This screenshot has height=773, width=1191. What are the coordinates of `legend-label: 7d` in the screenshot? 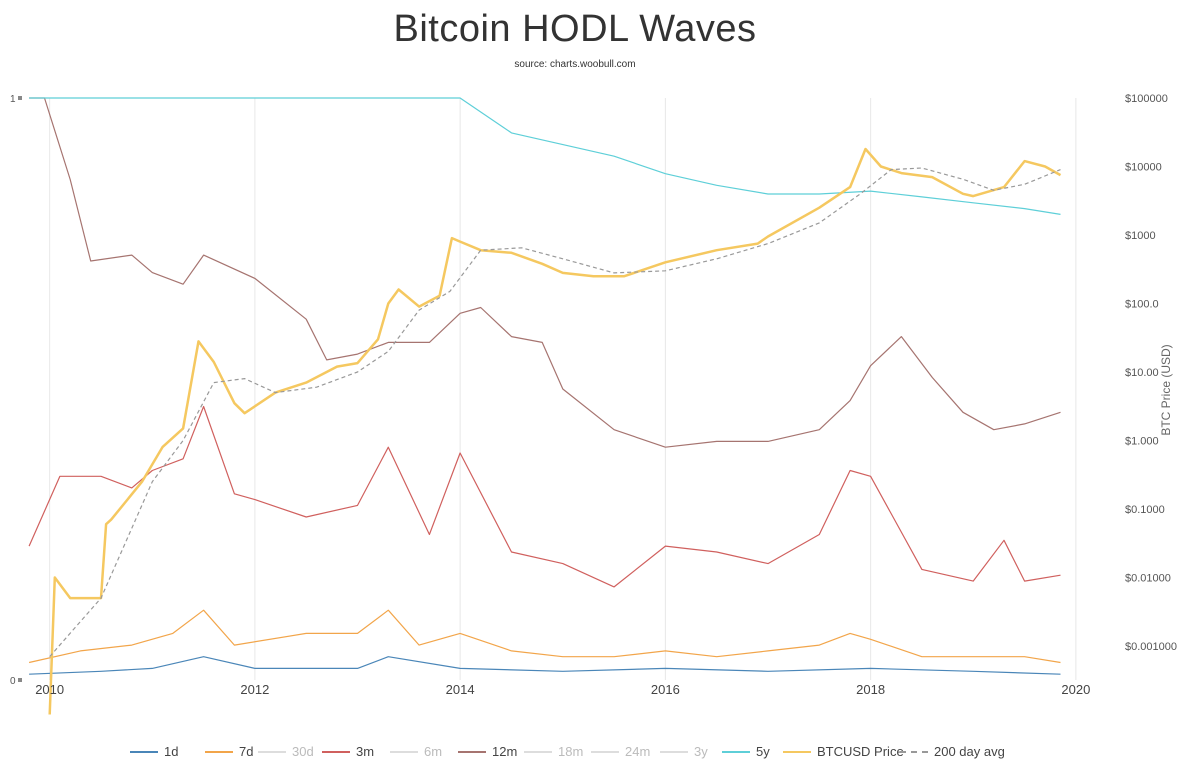 It's located at (246, 751).